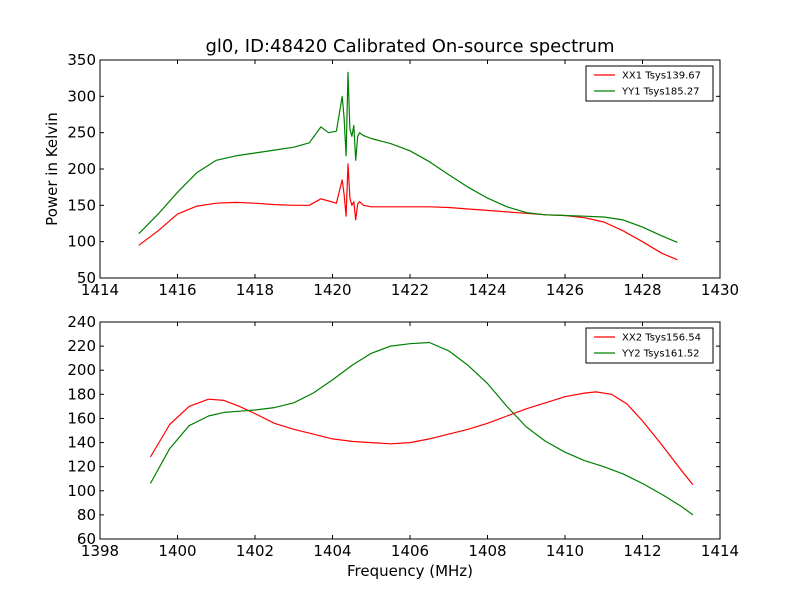 The width and height of the screenshot is (800, 600). What do you see at coordinates (255, 551) in the screenshot?
I see `x-tick-label: 1402` at bounding box center [255, 551].